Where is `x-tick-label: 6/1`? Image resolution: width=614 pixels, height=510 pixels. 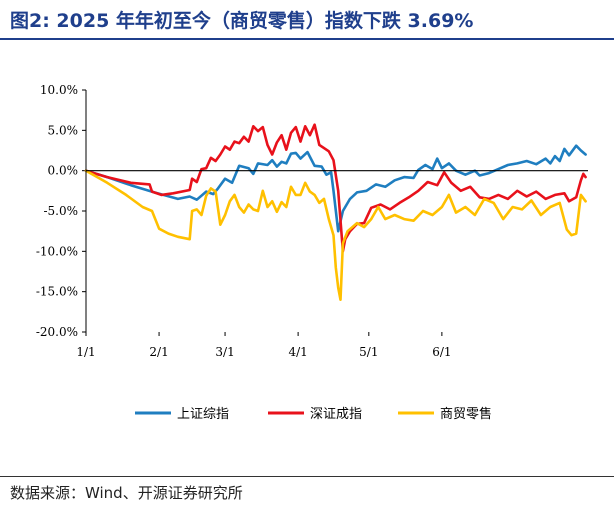 x-tick-label: 6/1 is located at coordinates (441, 352).